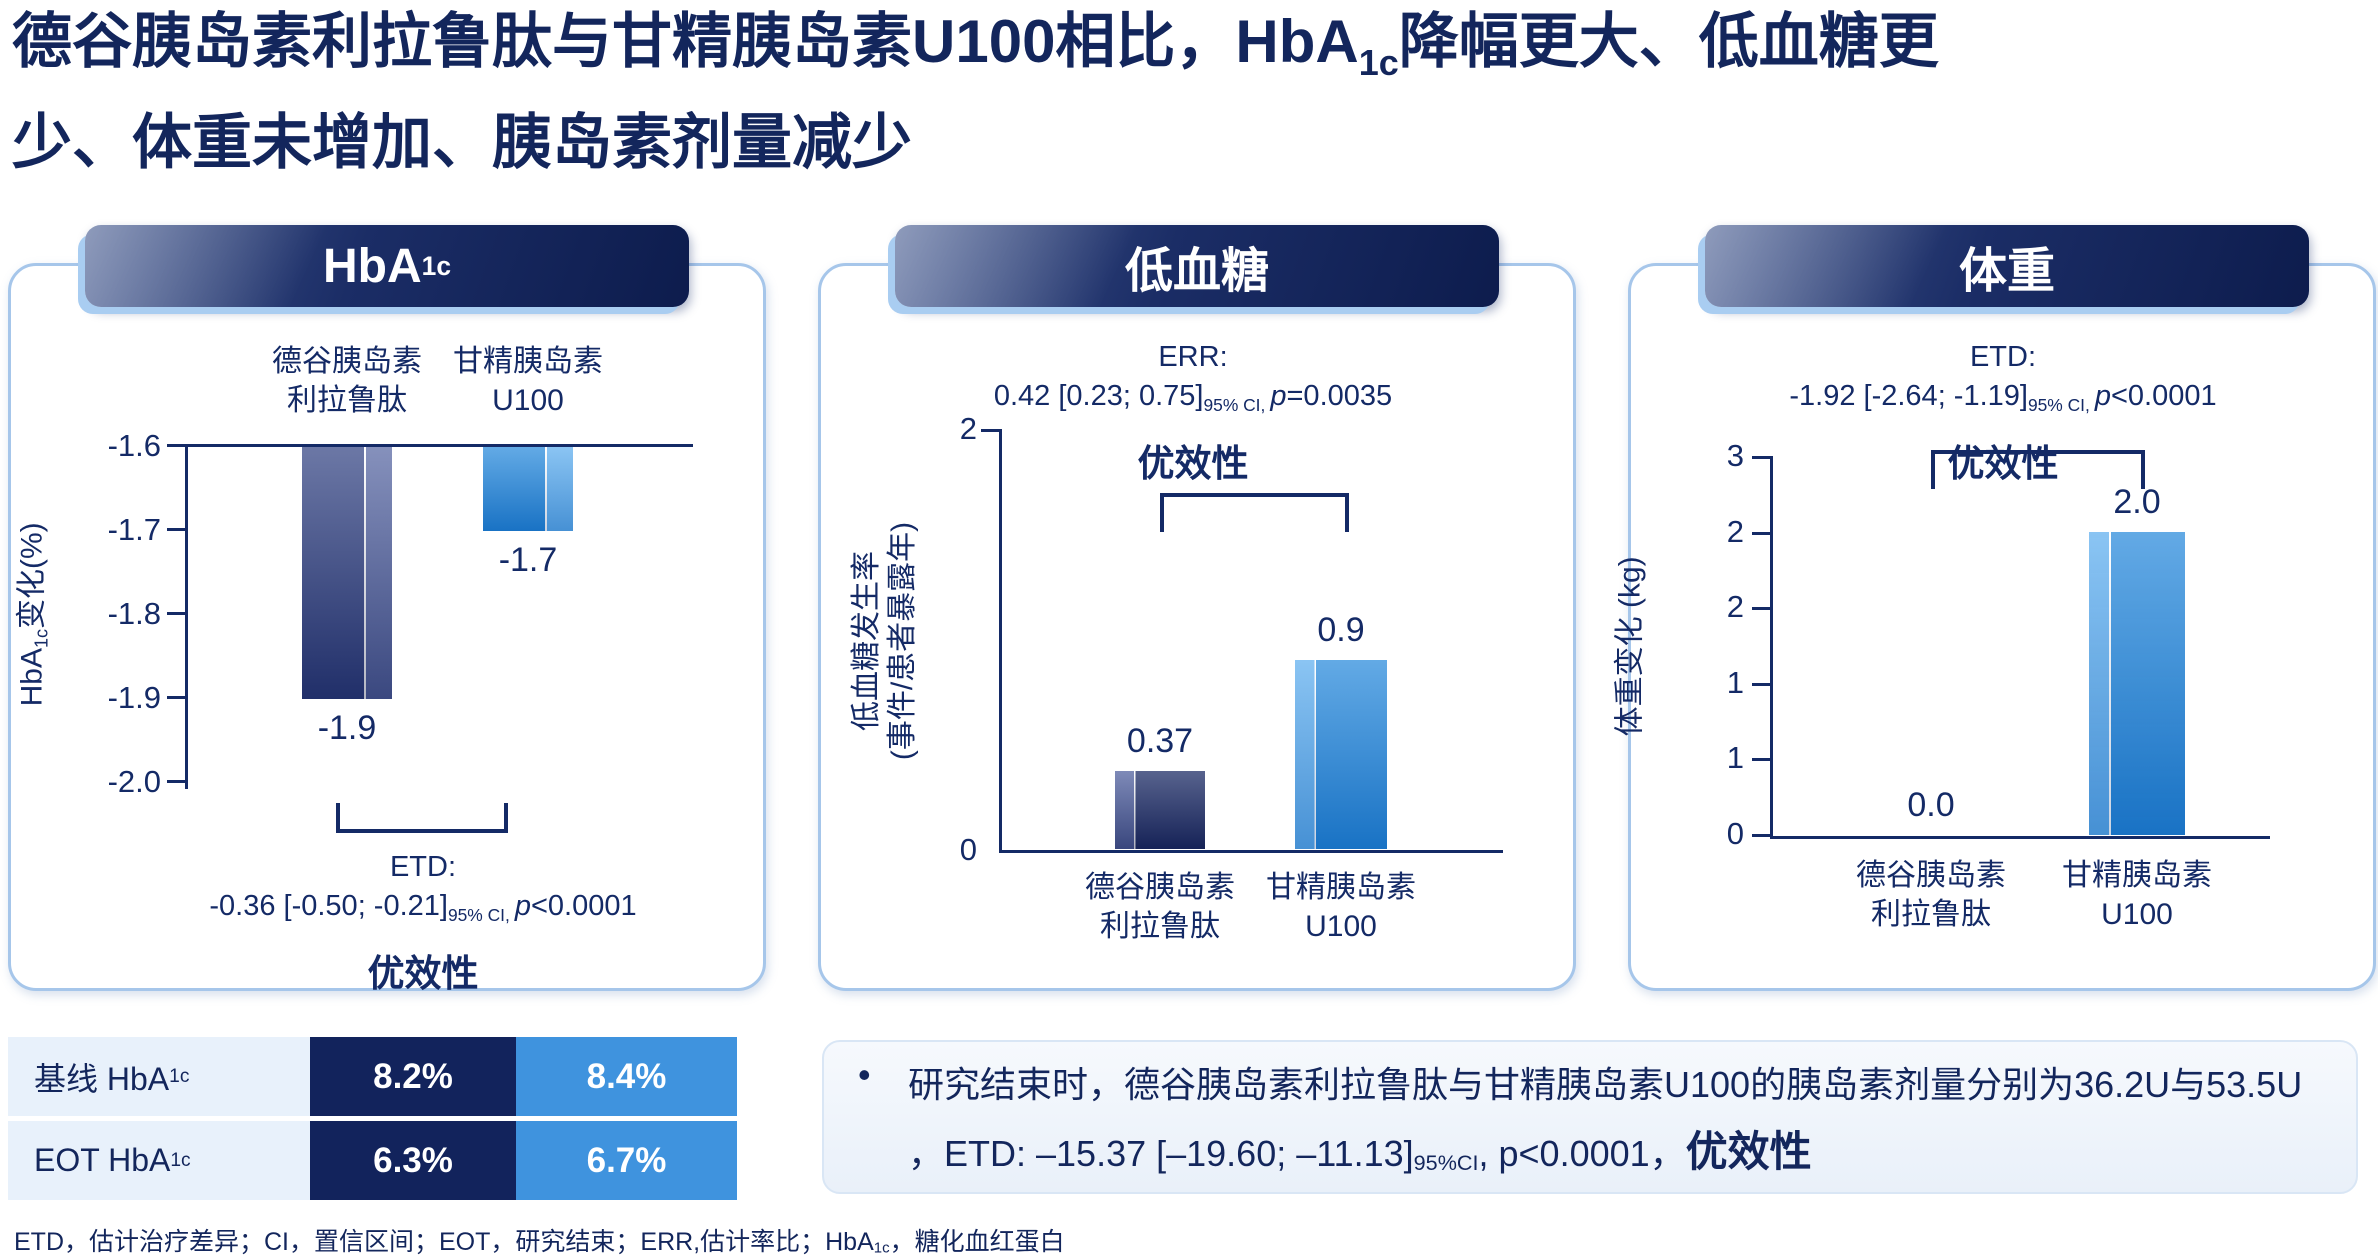 The height and width of the screenshot is (1260, 2378). What do you see at coordinates (439, 445) in the screenshot?
I see `baseline-axis` at bounding box center [439, 445].